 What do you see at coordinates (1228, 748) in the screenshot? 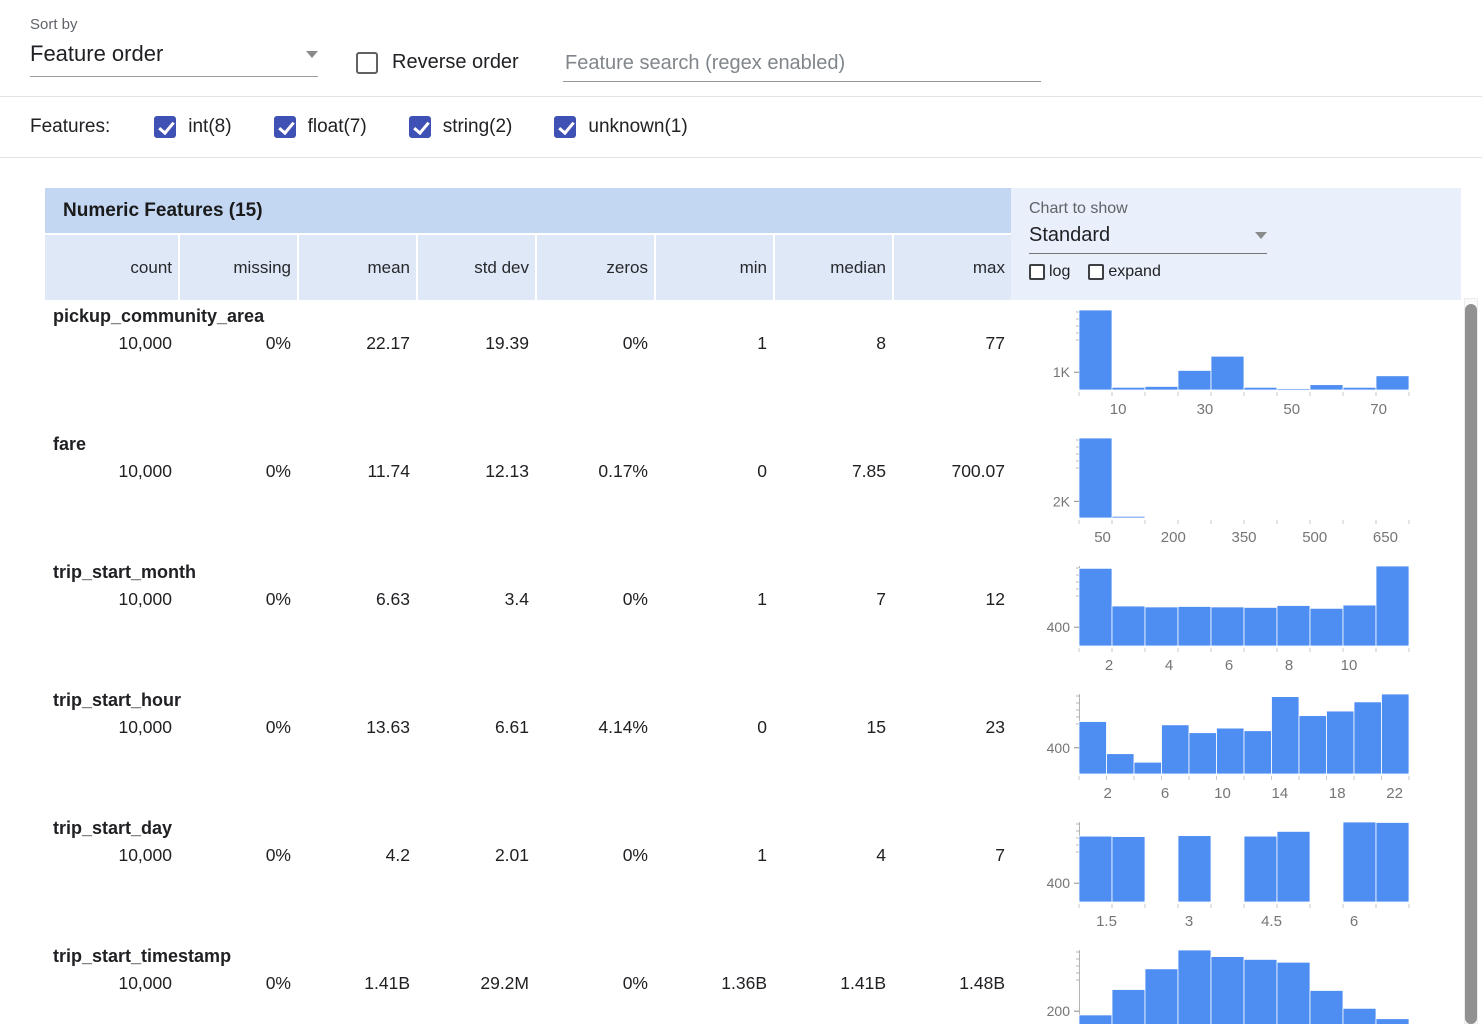
I see `feature-histogram: 400 2 6 10 14 18 22` at bounding box center [1228, 748].